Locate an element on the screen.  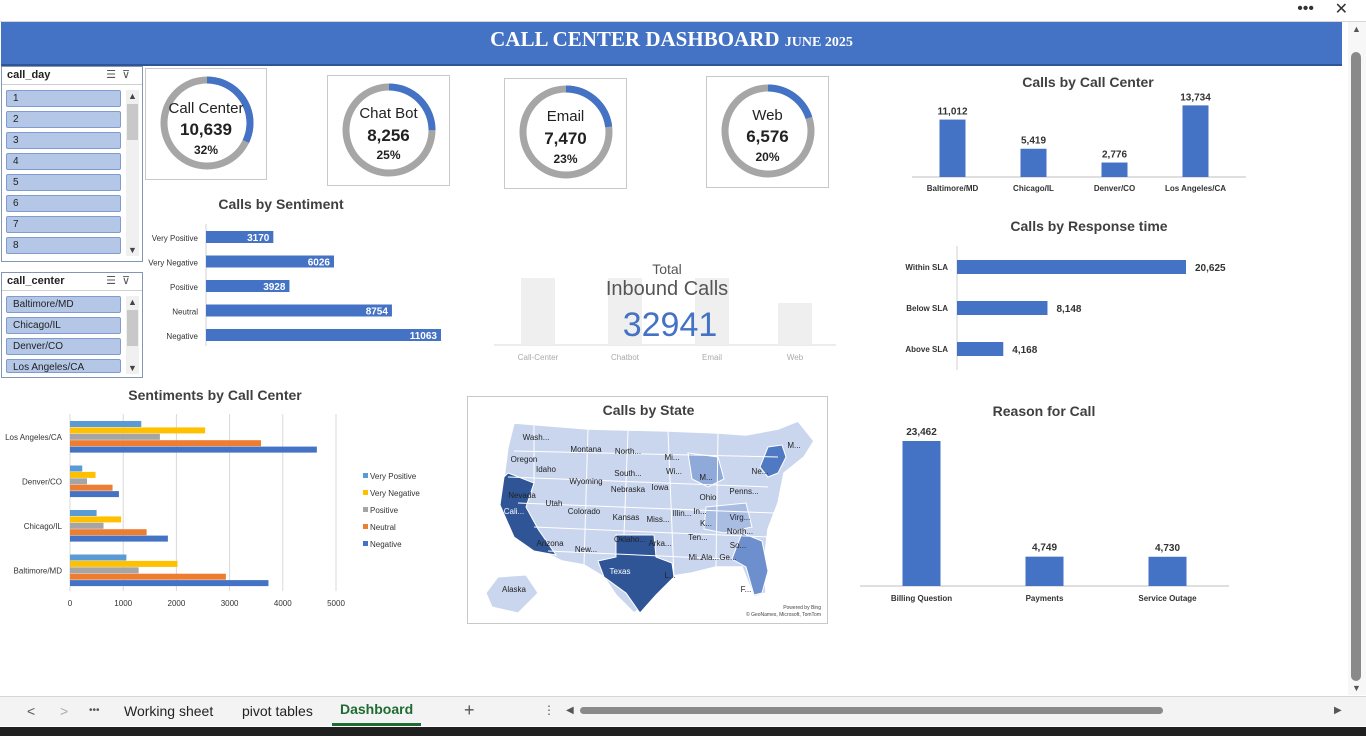
tab-working-sheet: Working sheet is located at coordinates (169, 711).